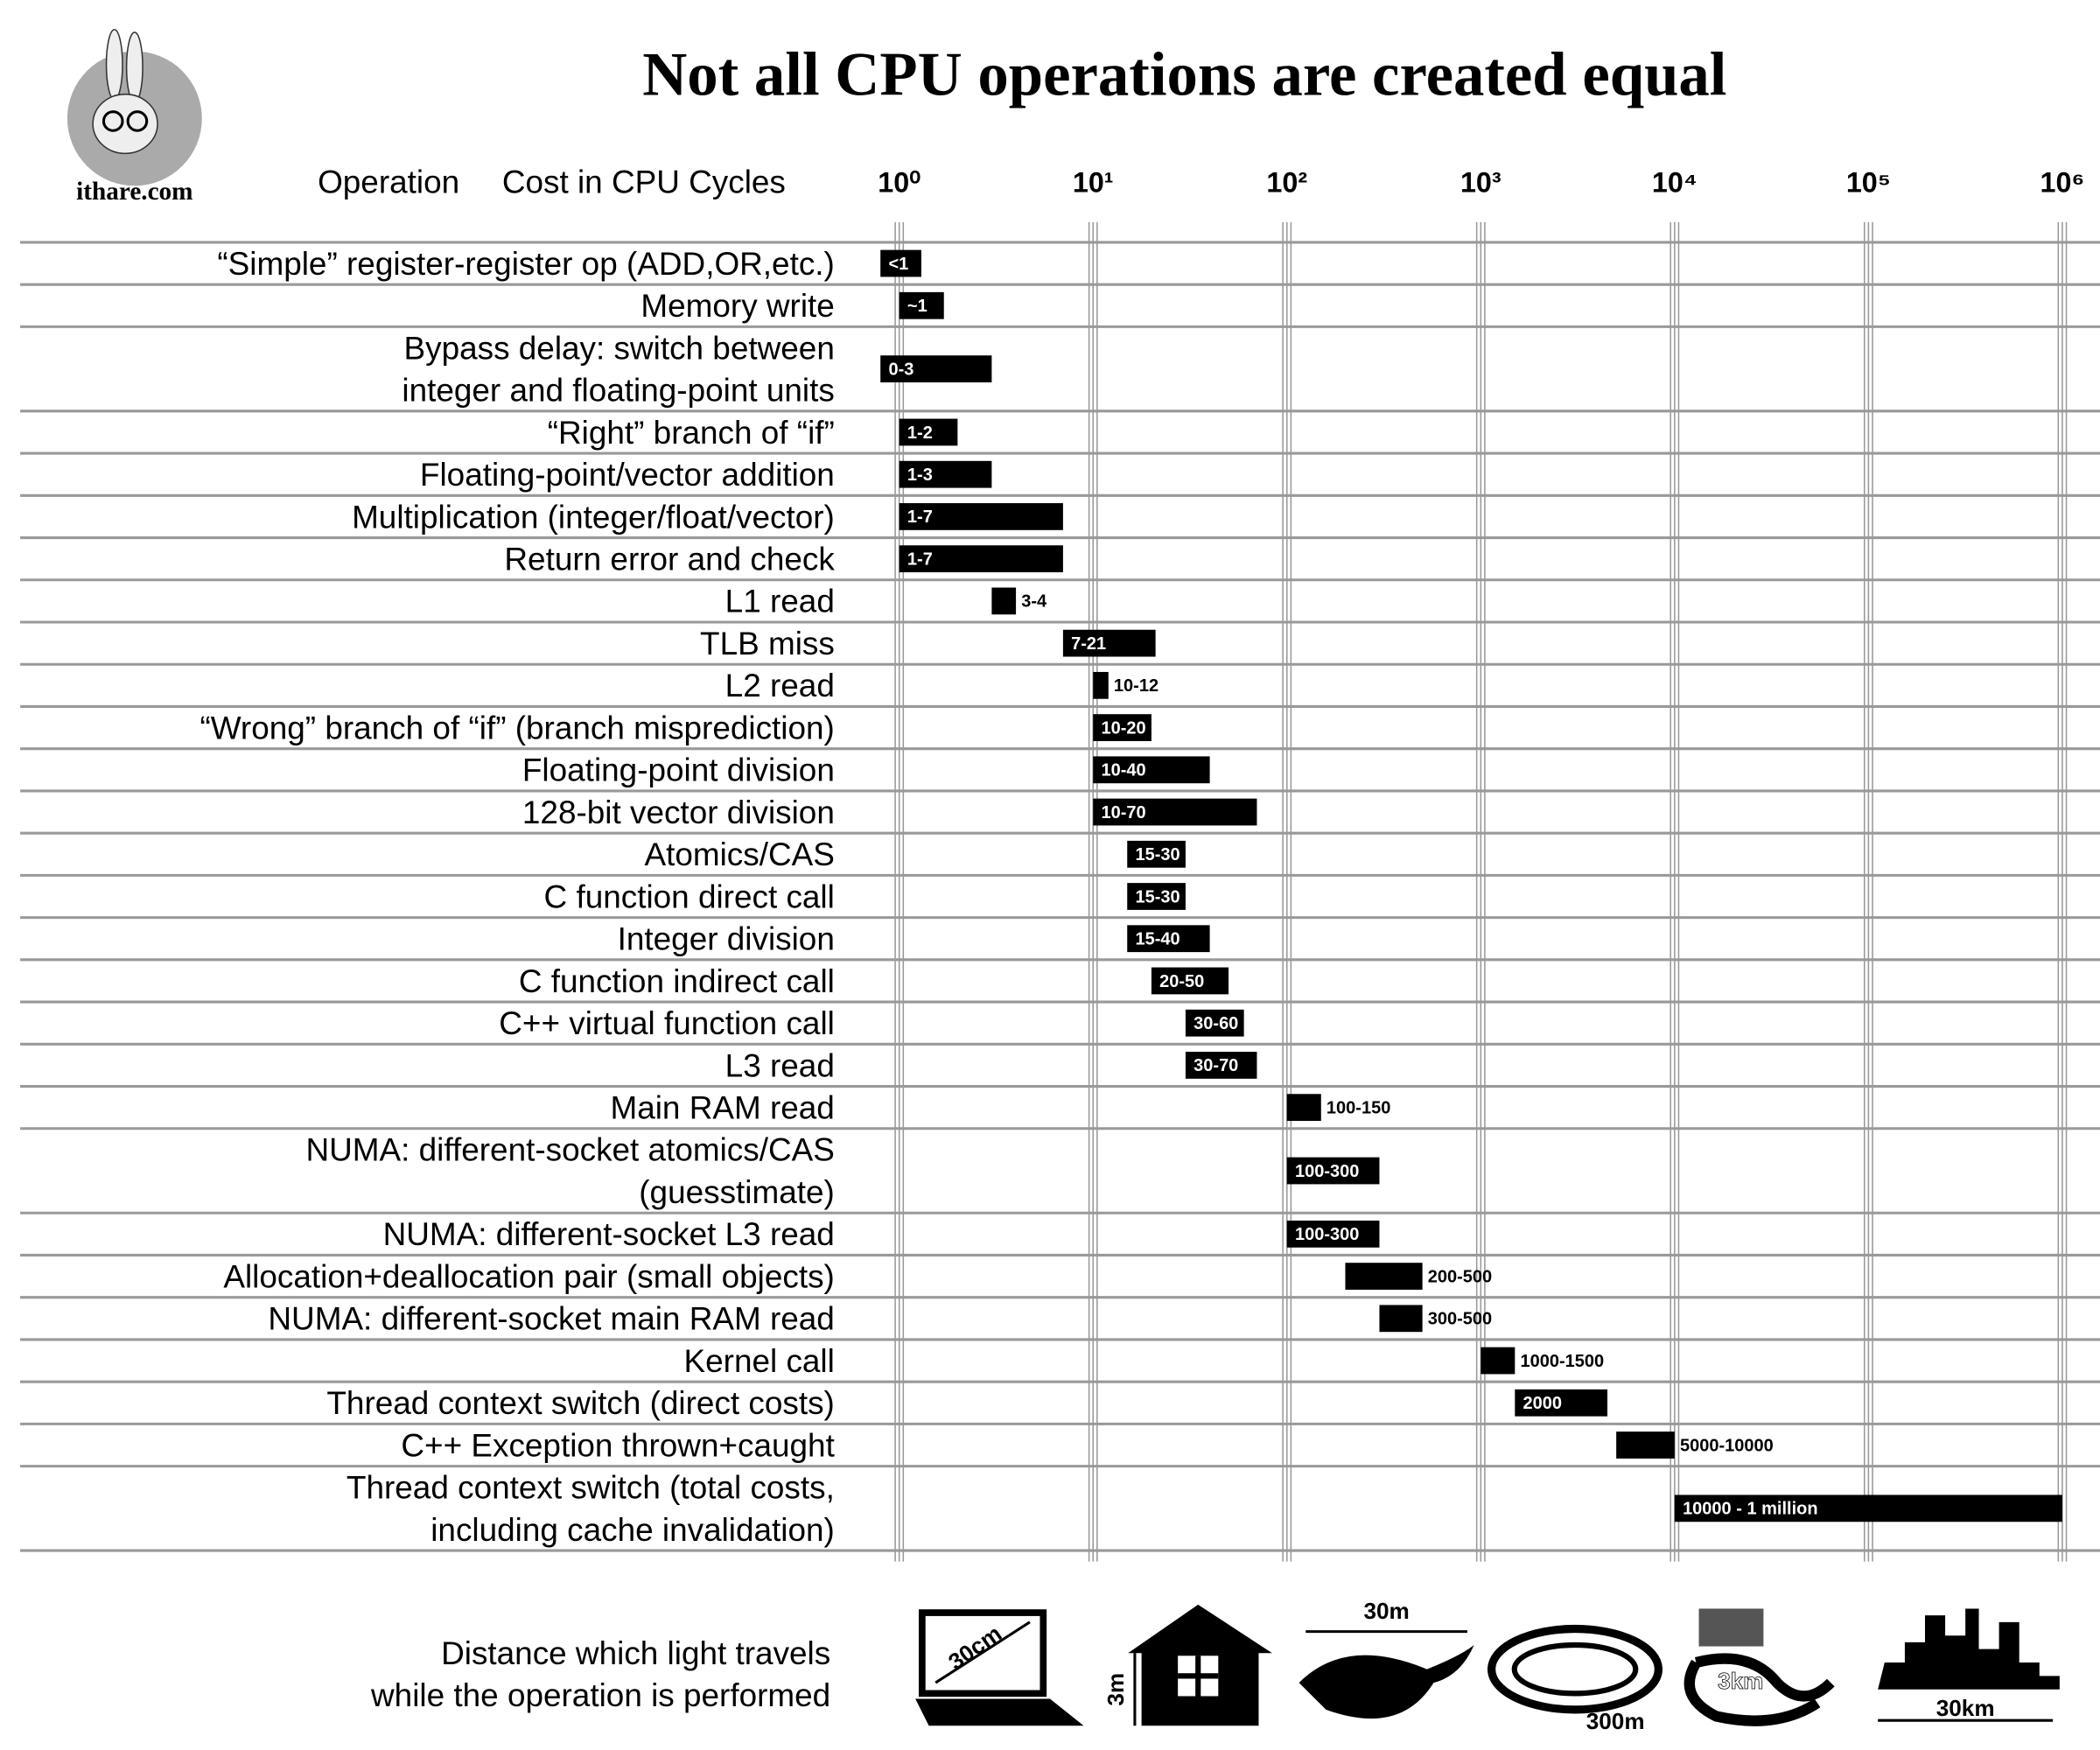 Image resolution: width=2100 pixels, height=1750 pixels. What do you see at coordinates (1136, 686) in the screenshot?
I see `value-label: 10-12` at bounding box center [1136, 686].